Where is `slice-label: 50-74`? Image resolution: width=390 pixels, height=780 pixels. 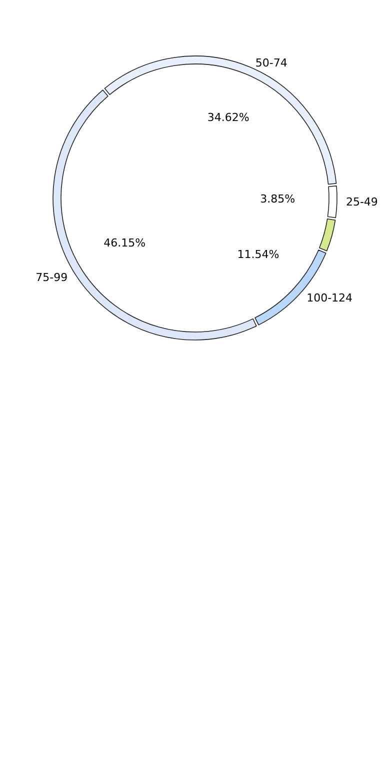
slice-label: 50-74 is located at coordinates (271, 63).